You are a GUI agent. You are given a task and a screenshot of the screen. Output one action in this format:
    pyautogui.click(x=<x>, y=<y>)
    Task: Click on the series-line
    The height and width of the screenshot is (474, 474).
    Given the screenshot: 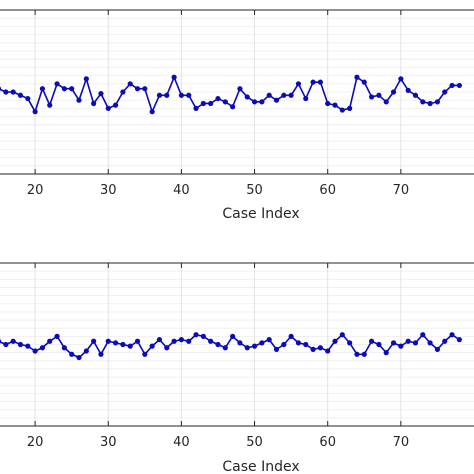 What is the action you would take?
    pyautogui.click(x=230, y=94)
    